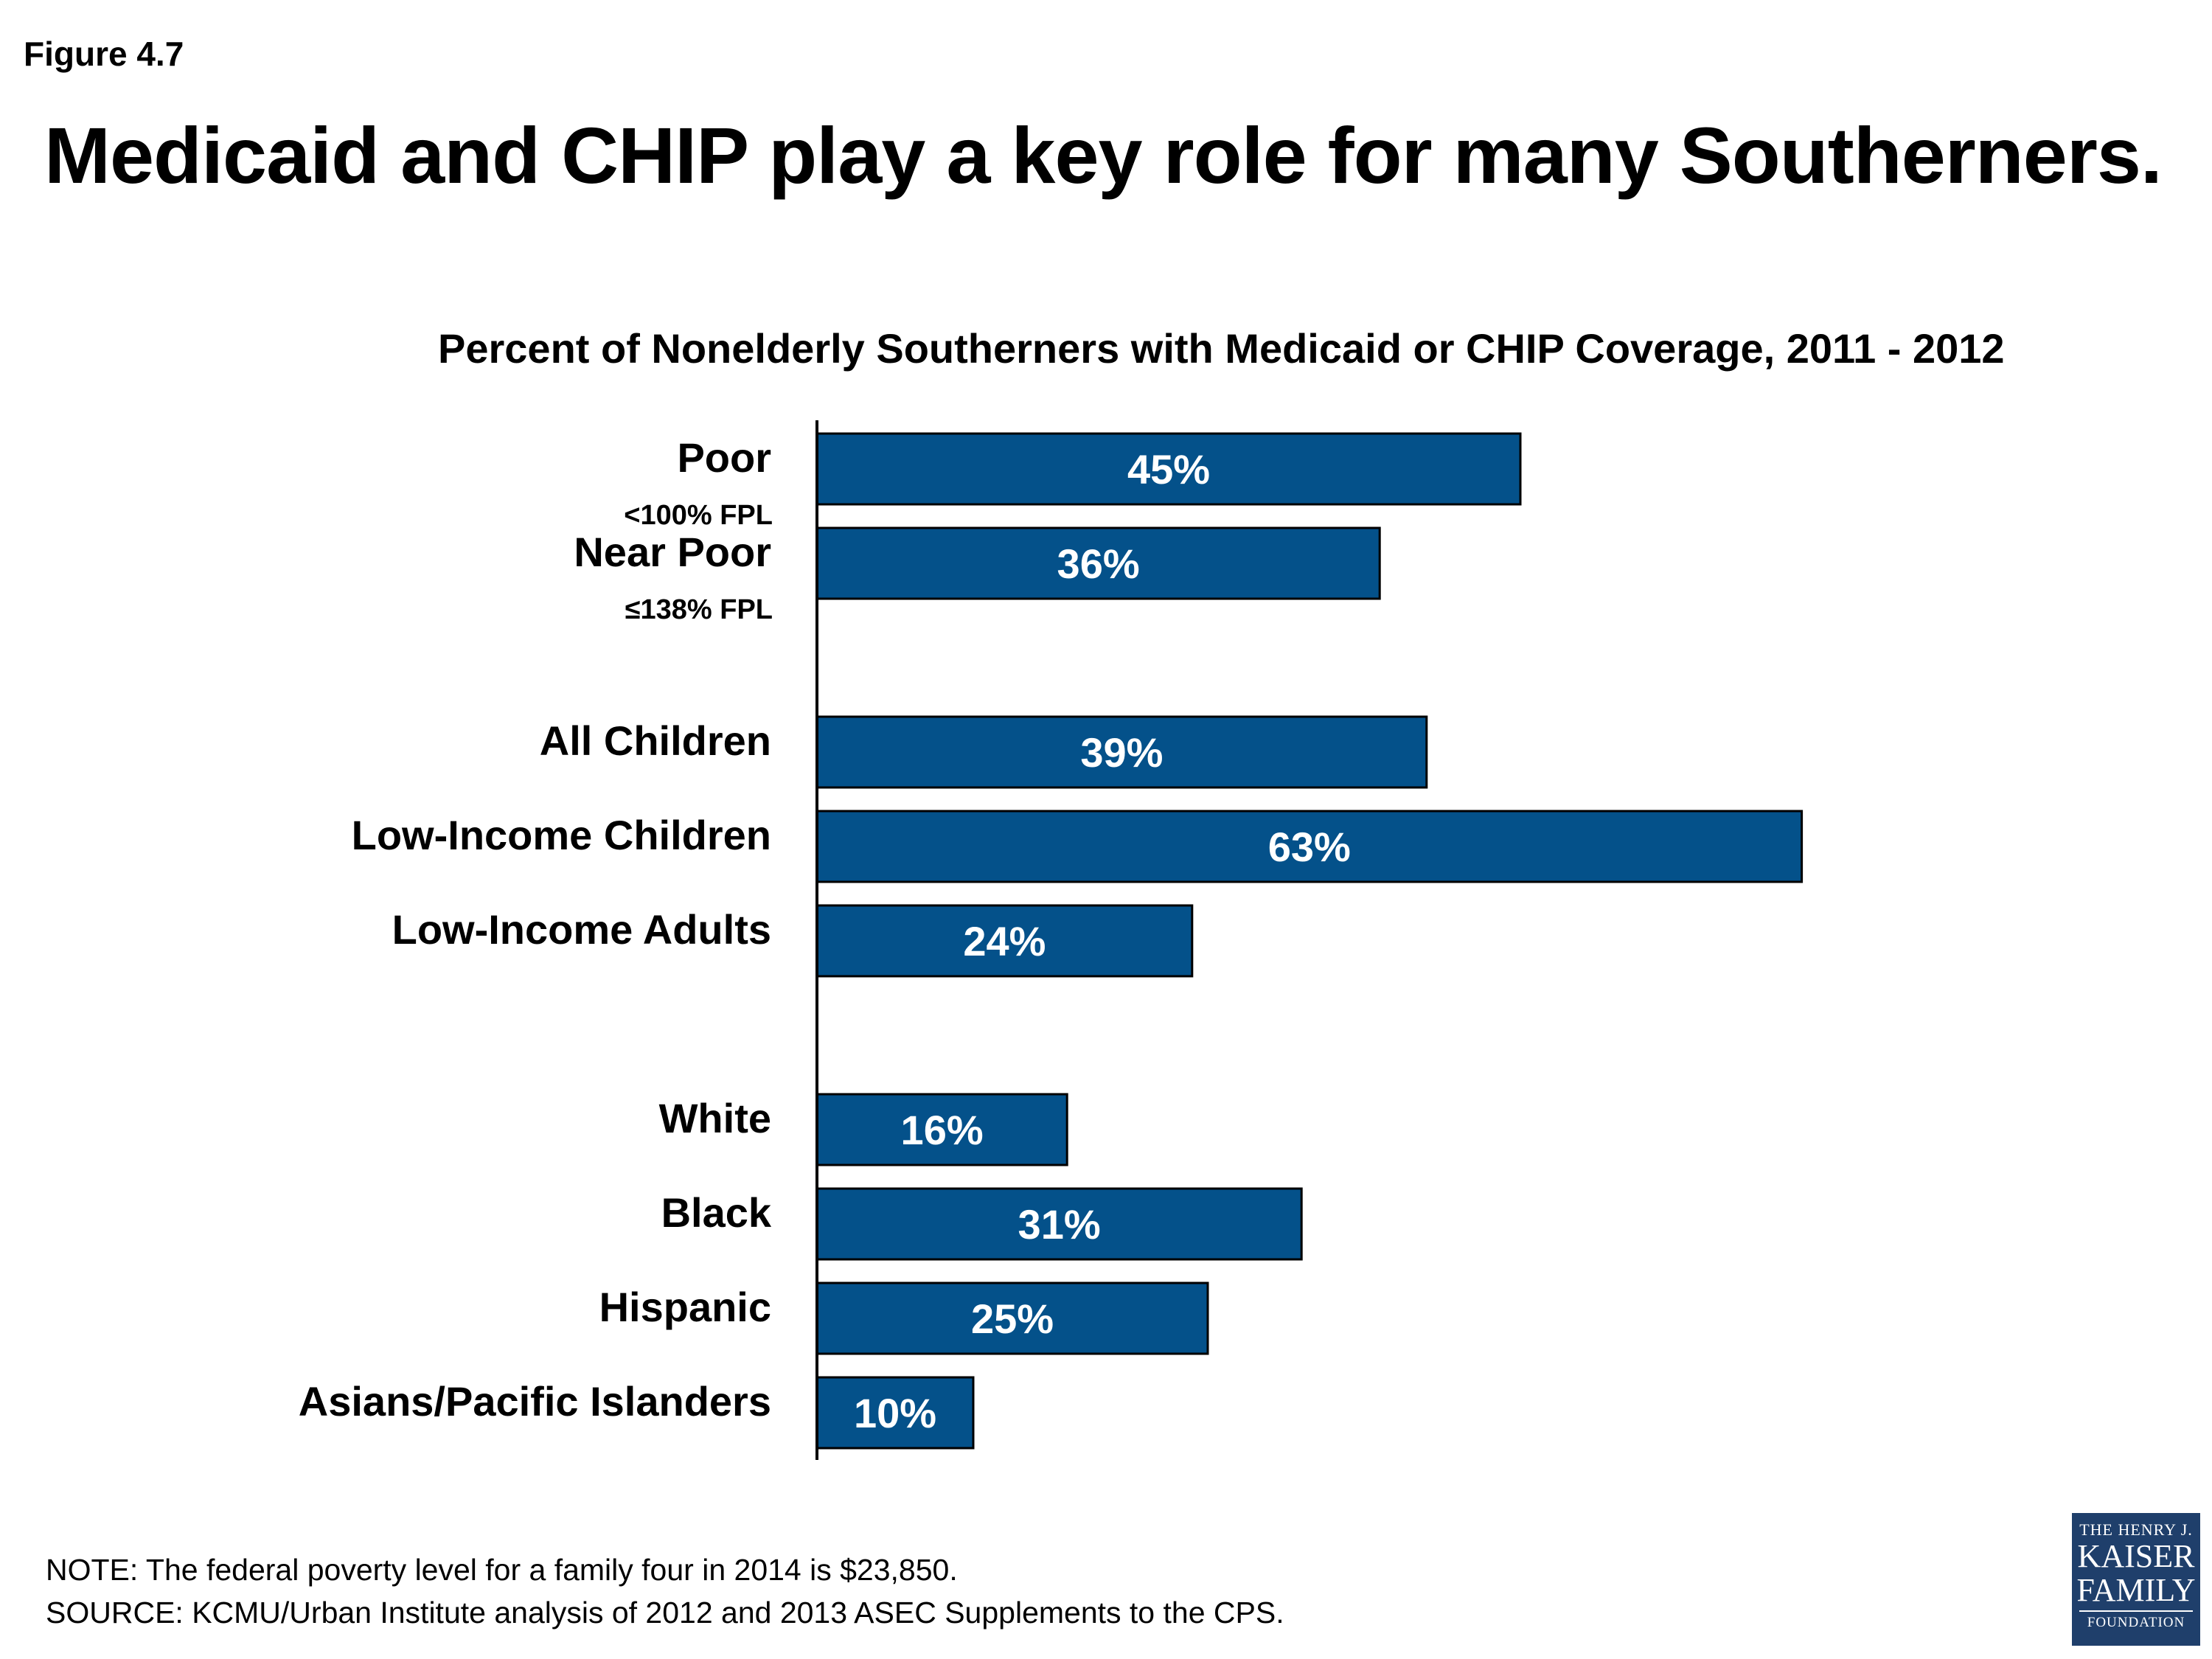 The width and height of the screenshot is (2212, 1659). I want to click on category-label-low-income-children: Low-Income Children, so click(561, 835).